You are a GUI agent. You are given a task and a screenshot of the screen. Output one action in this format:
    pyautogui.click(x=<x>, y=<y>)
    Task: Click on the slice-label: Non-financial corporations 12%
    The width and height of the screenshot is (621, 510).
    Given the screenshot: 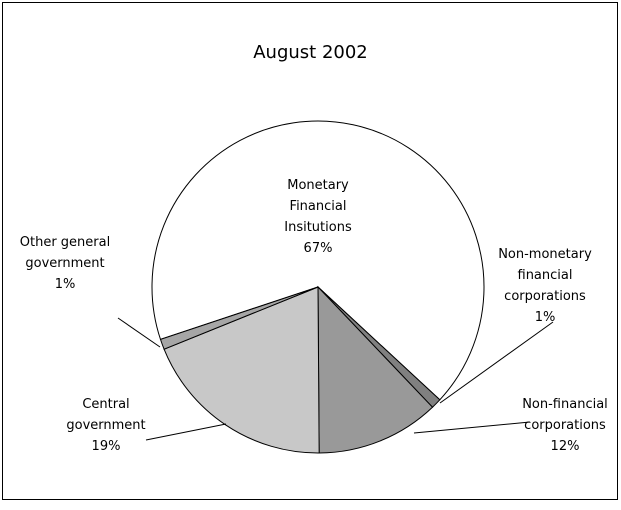 What is the action you would take?
    pyautogui.click(x=565, y=425)
    